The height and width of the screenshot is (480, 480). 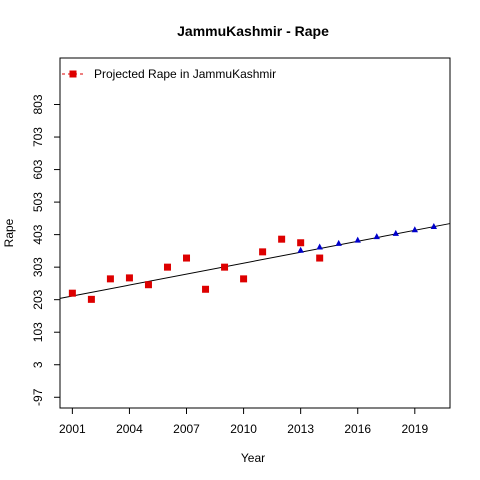 What do you see at coordinates (73, 74) in the screenshot?
I see `legend-marker` at bounding box center [73, 74].